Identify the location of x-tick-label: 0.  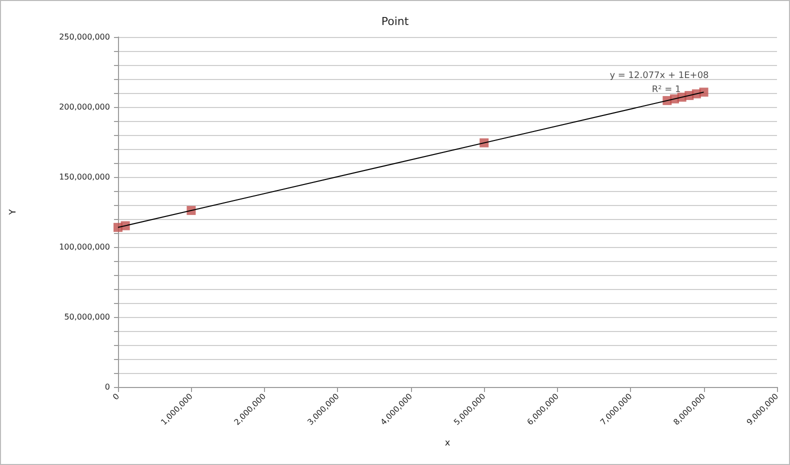
(116, 397).